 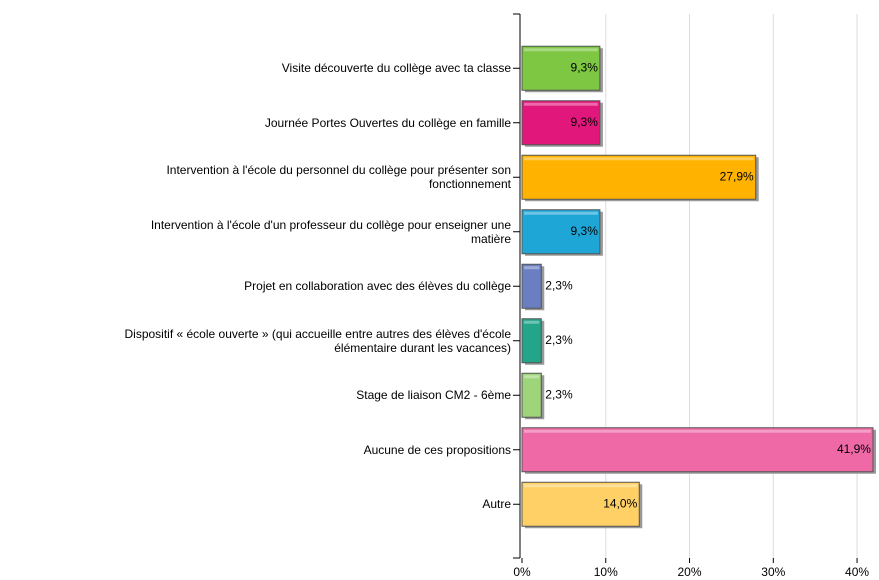 I want to click on y-tick-label: Stage de liaison CM2 - 6ème, so click(x=433, y=395).